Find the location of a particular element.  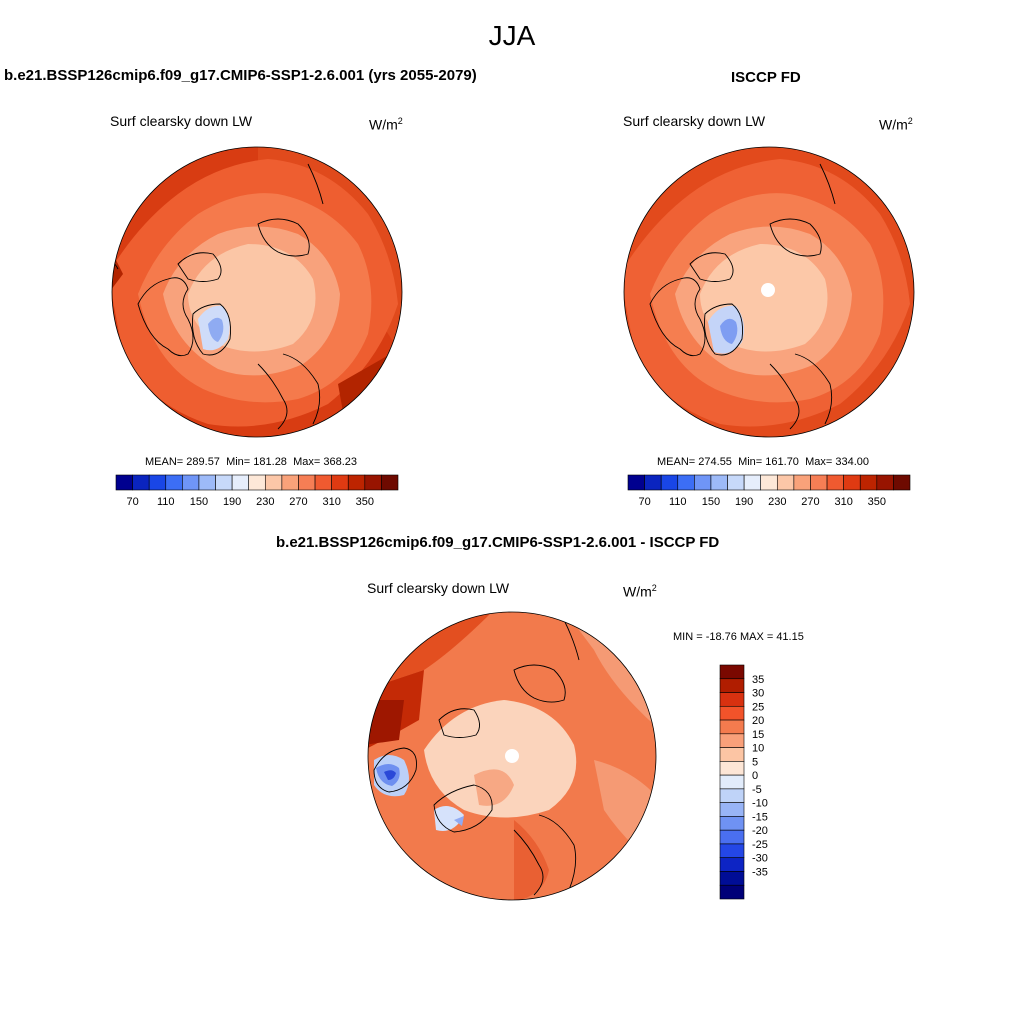

panel1-colorbar: 70 110 150 190 230 270 310 350 is located at coordinates (257, 491).